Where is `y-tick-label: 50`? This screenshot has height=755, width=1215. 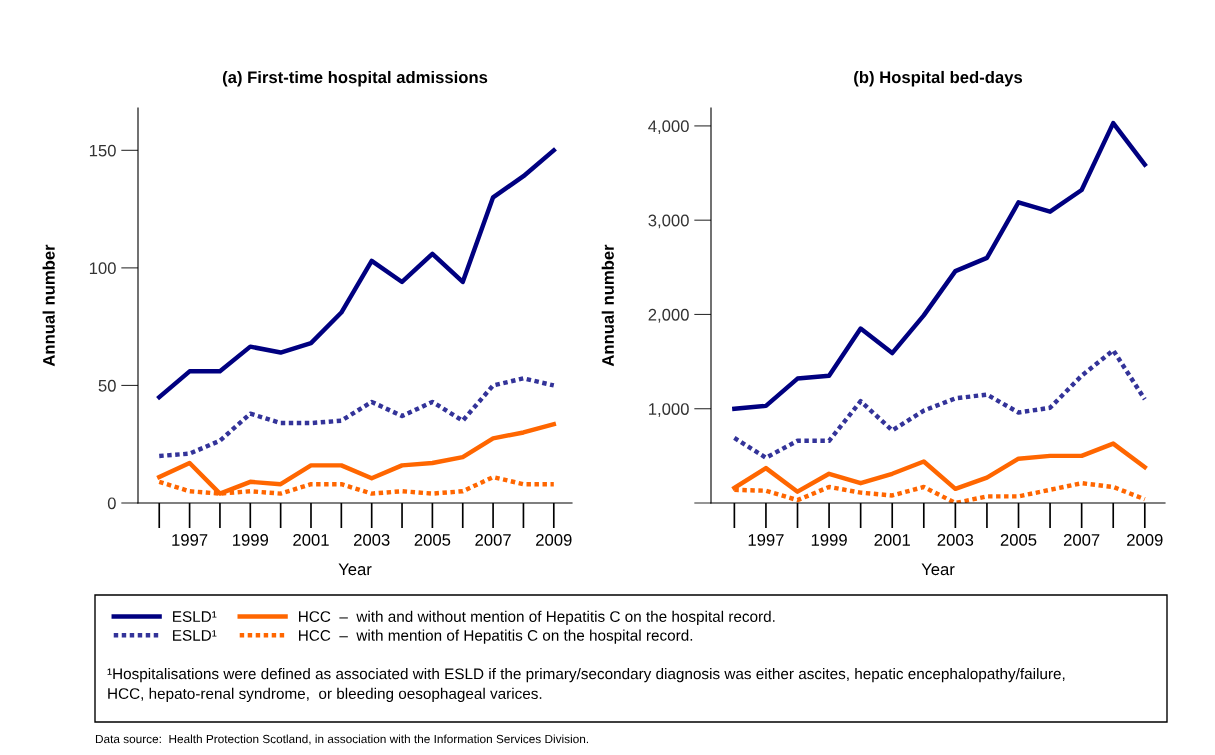
y-tick-label: 50 is located at coordinates (107, 385).